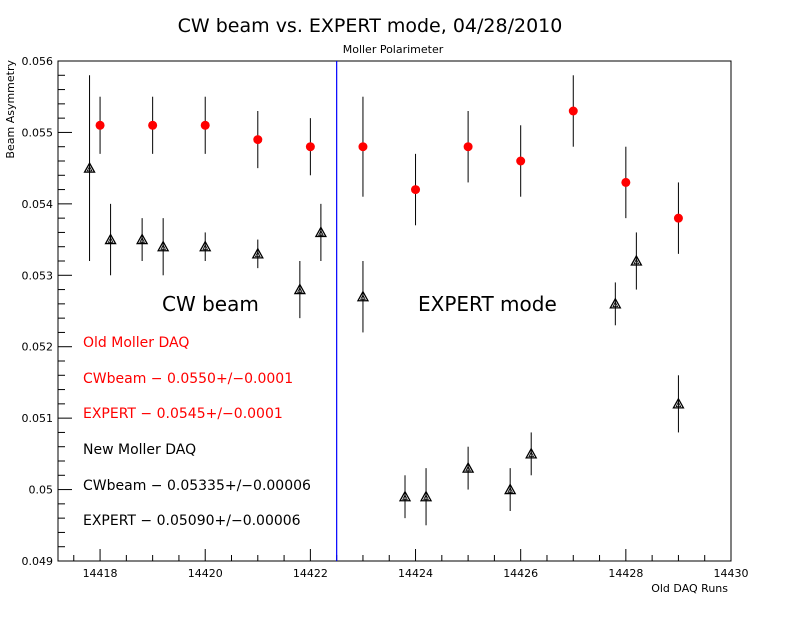 The height and width of the screenshot is (622, 786). Describe the element at coordinates (393, 49) in the screenshot. I see `chart-subtitle: Moller Polarimeter` at that location.